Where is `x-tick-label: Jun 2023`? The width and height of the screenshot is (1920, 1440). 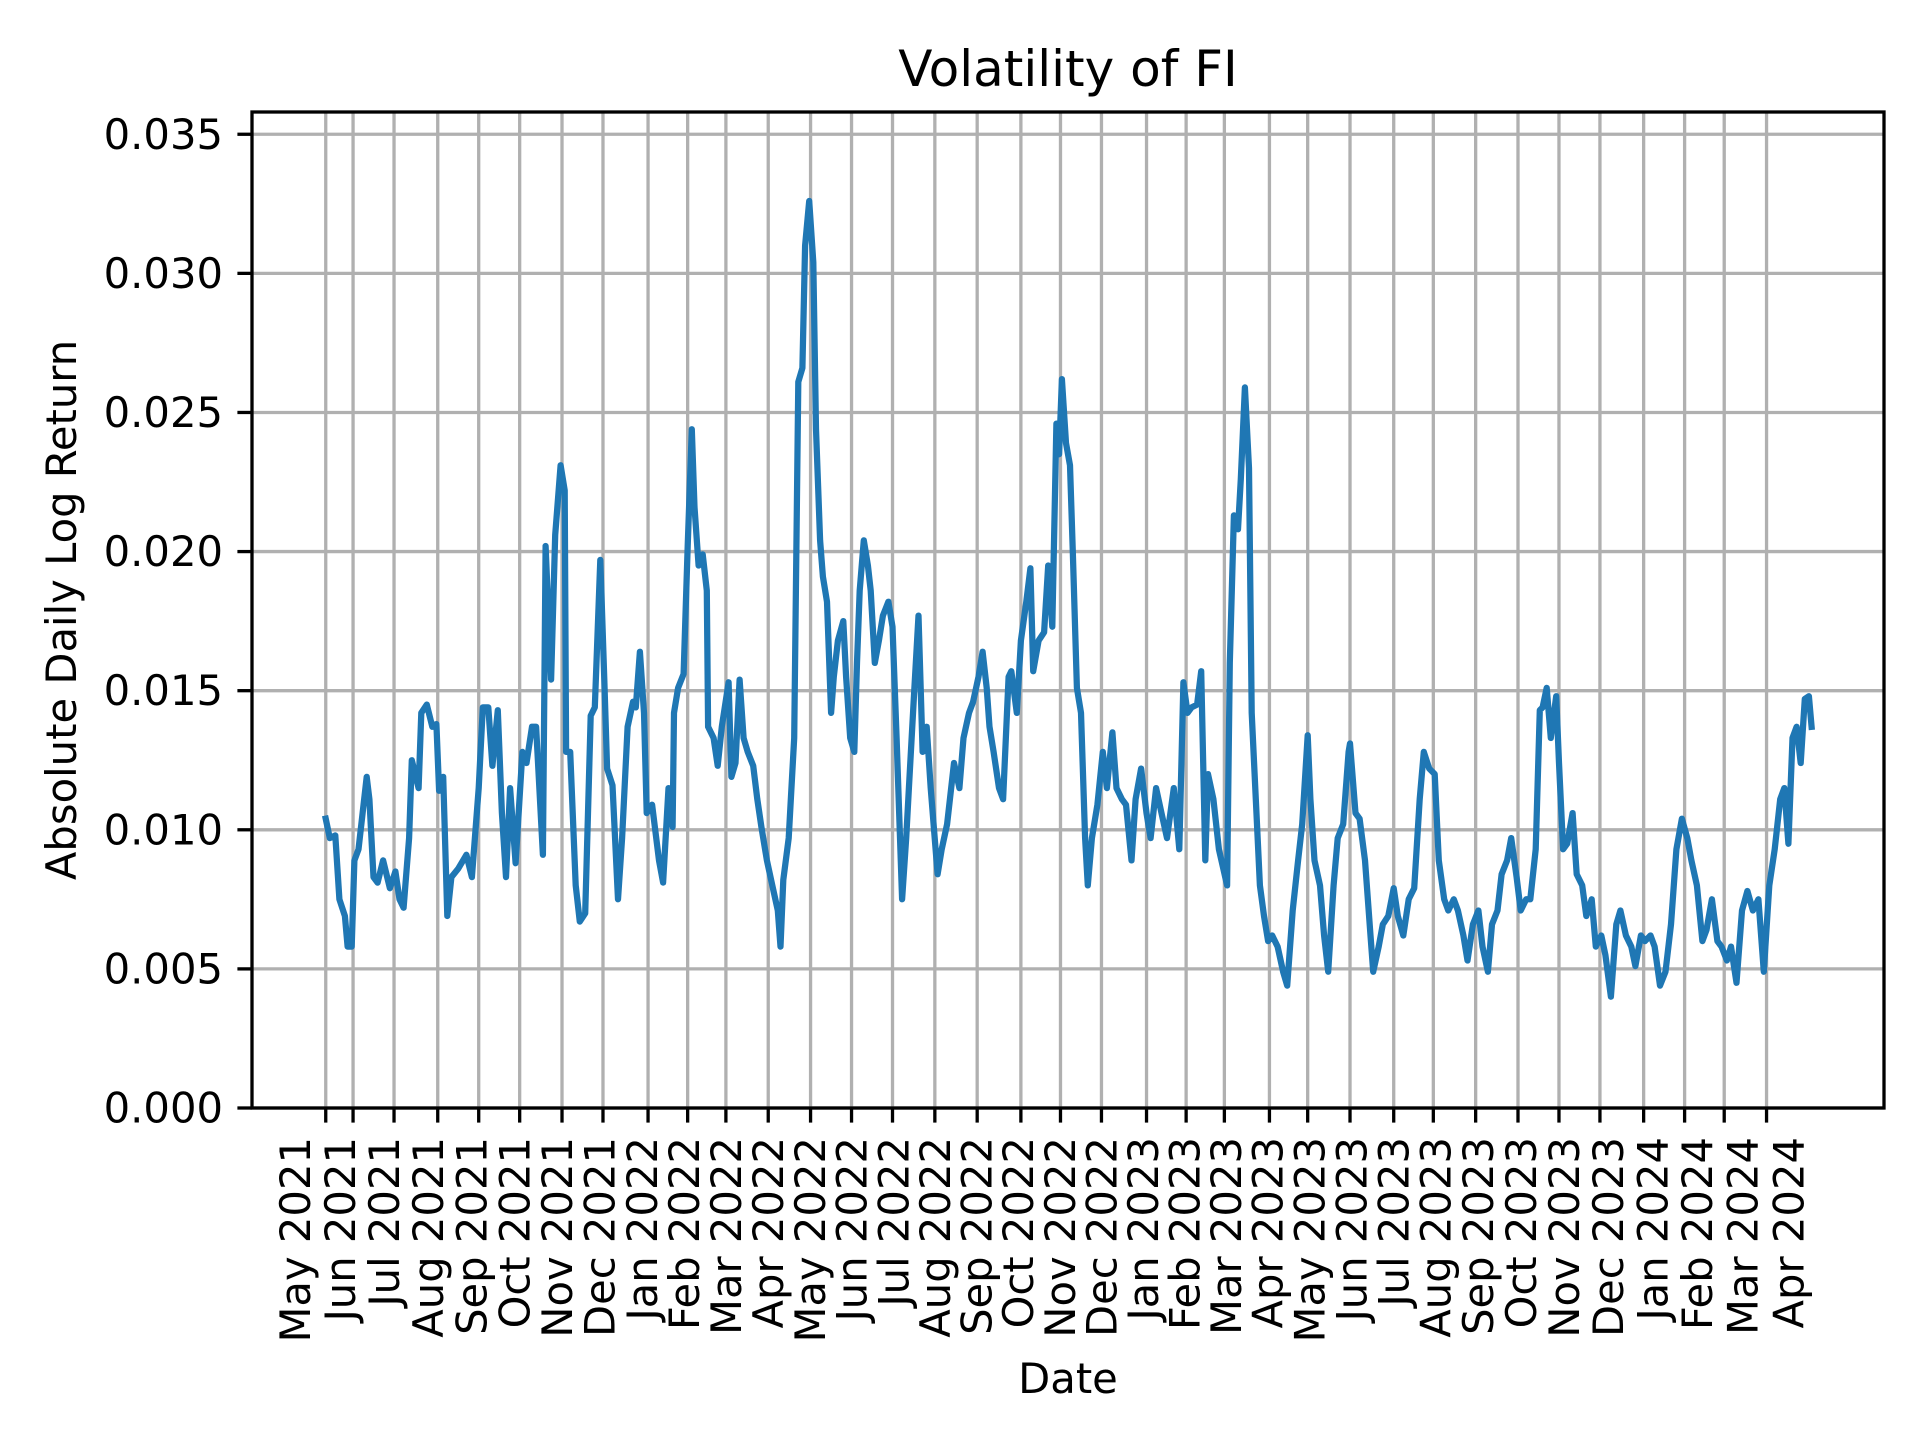
x-tick-label: Jun 2023 is located at coordinates (1351, 1230).